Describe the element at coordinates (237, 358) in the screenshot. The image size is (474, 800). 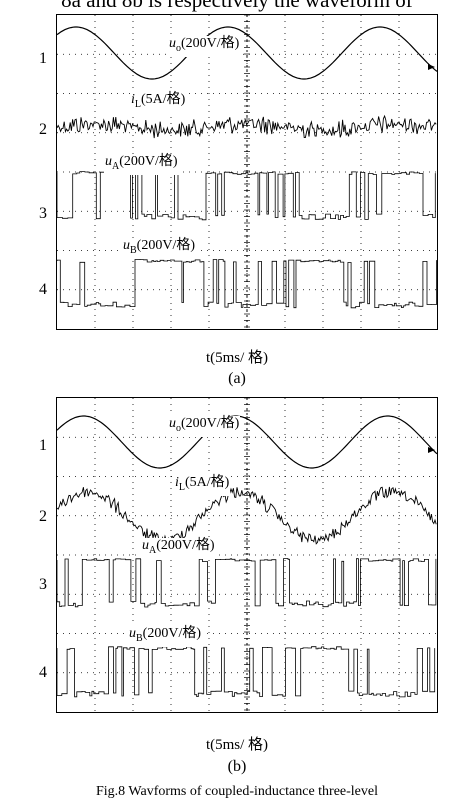
I see `x-axis-label-a: t(5ms/ 格)` at that location.